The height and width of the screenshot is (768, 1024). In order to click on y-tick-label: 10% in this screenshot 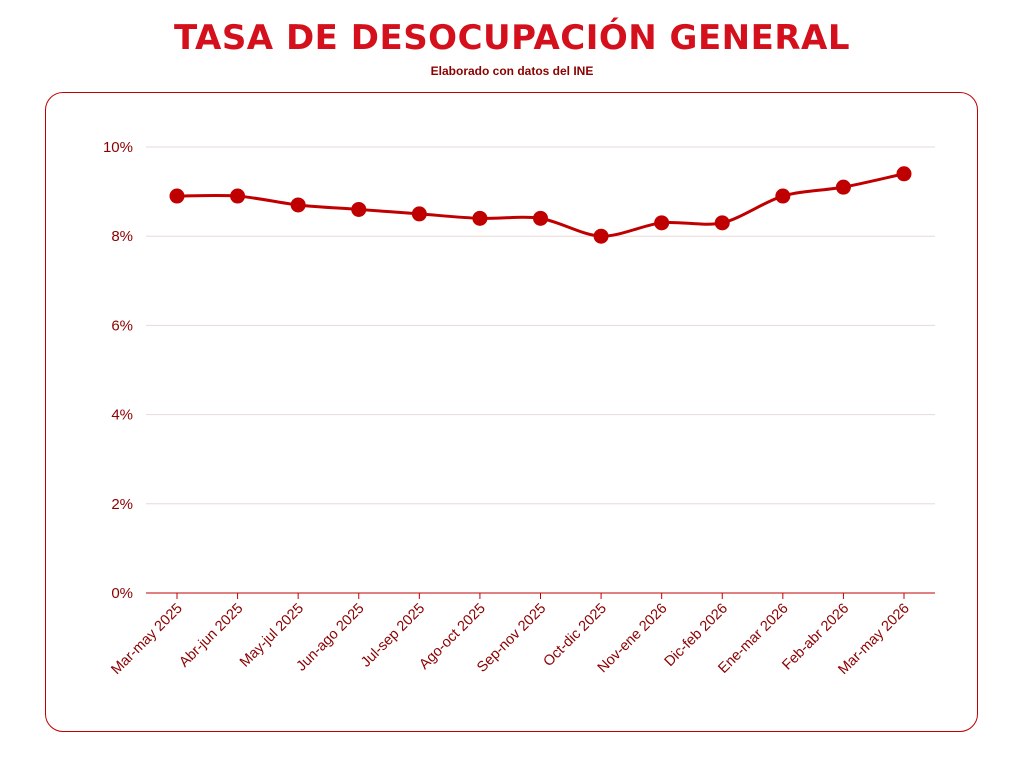, I will do `click(118, 147)`.